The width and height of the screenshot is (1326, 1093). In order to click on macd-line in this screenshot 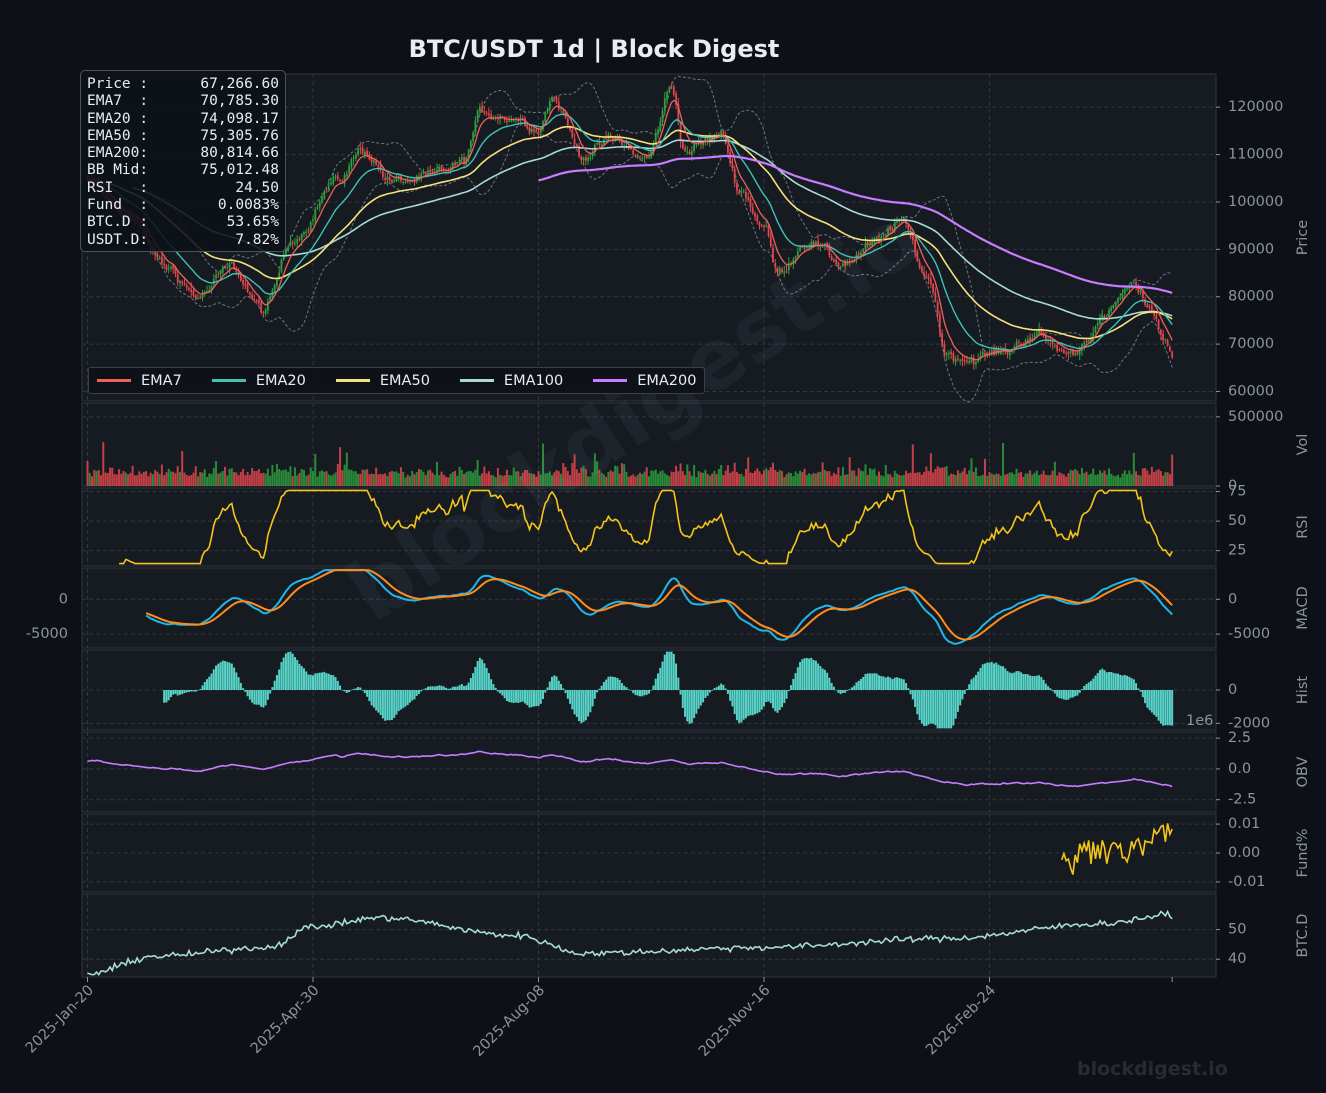, I will do `click(659, 607)`.